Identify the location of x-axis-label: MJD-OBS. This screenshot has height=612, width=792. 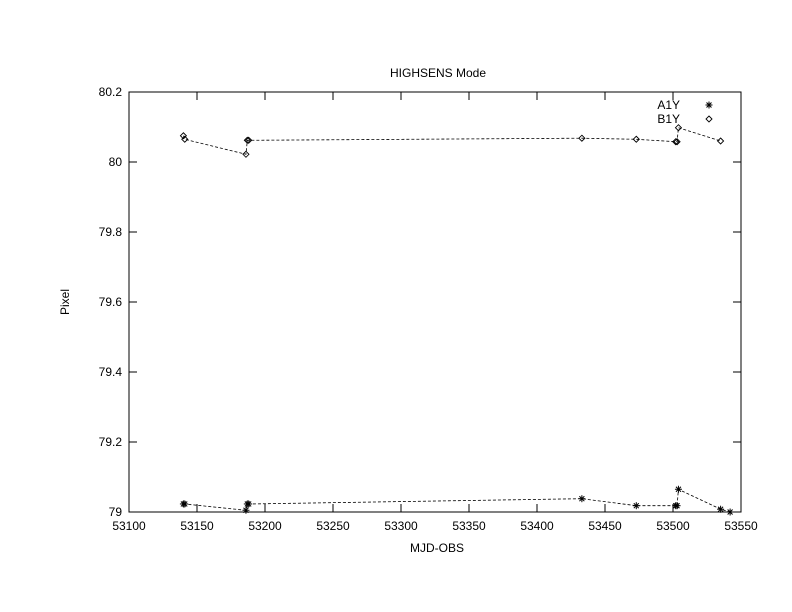
(437, 548).